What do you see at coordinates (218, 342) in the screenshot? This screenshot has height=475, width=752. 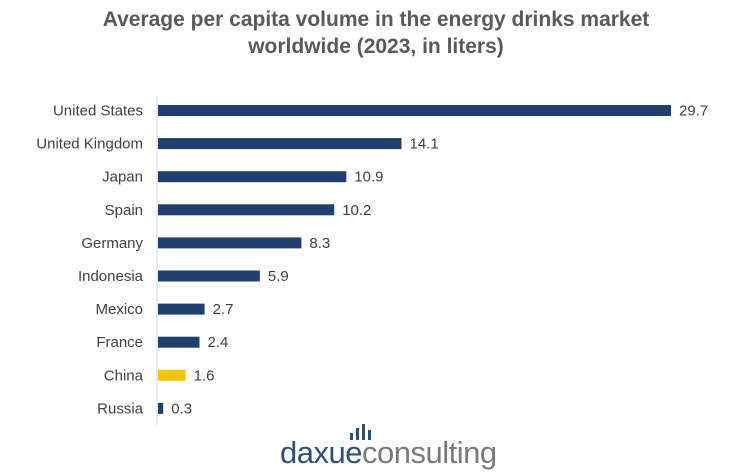 I see `data-label: 2.4` at bounding box center [218, 342].